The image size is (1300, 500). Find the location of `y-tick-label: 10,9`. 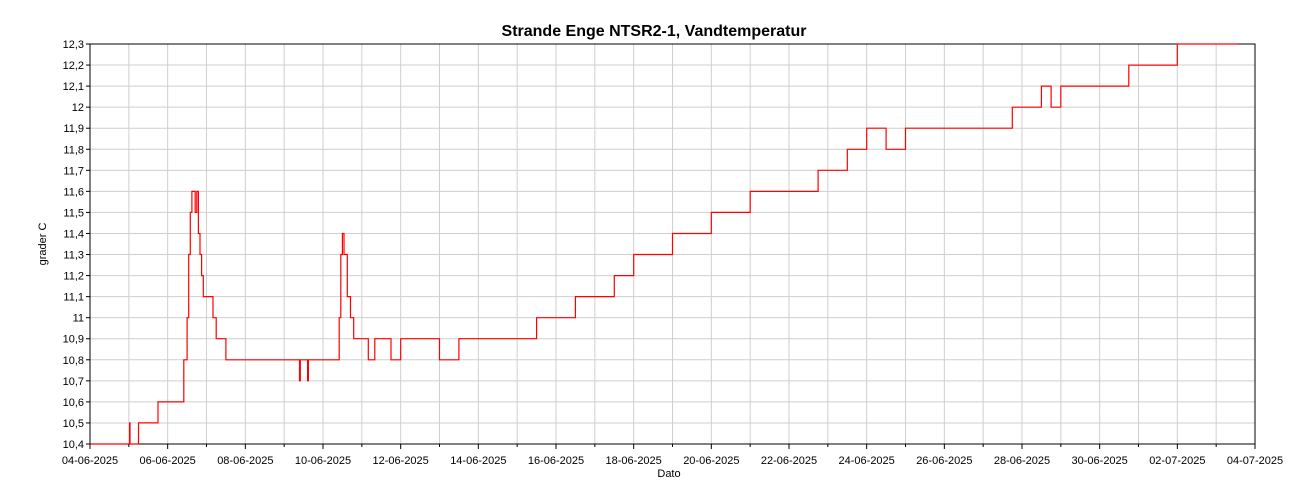

y-tick-label: 10,9 is located at coordinates (73, 340).